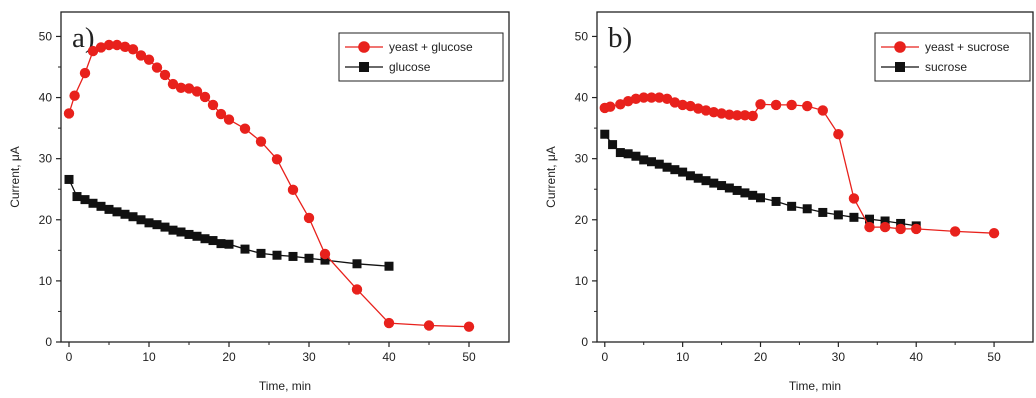 Image resolution: width=1036 pixels, height=398 pixels. I want to click on panel-label: b), so click(620, 38).